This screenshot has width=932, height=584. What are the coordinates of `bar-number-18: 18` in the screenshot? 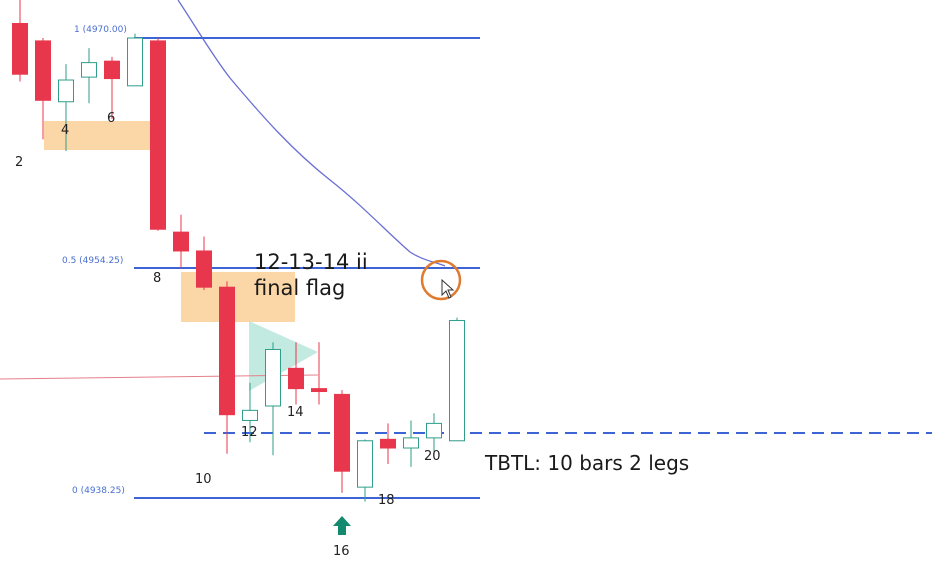 It's located at (386, 500).